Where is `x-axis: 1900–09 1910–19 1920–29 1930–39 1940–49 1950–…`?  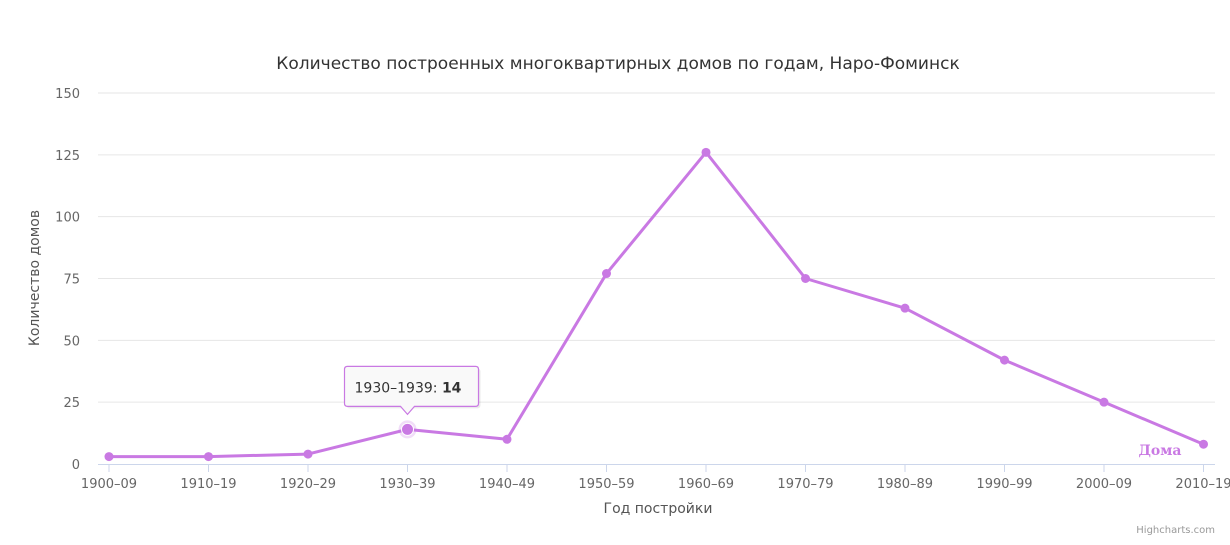 x-axis: 1900–09 1910–19 1920–29 1930–39 1940–49 1950–… is located at coordinates (655, 478).